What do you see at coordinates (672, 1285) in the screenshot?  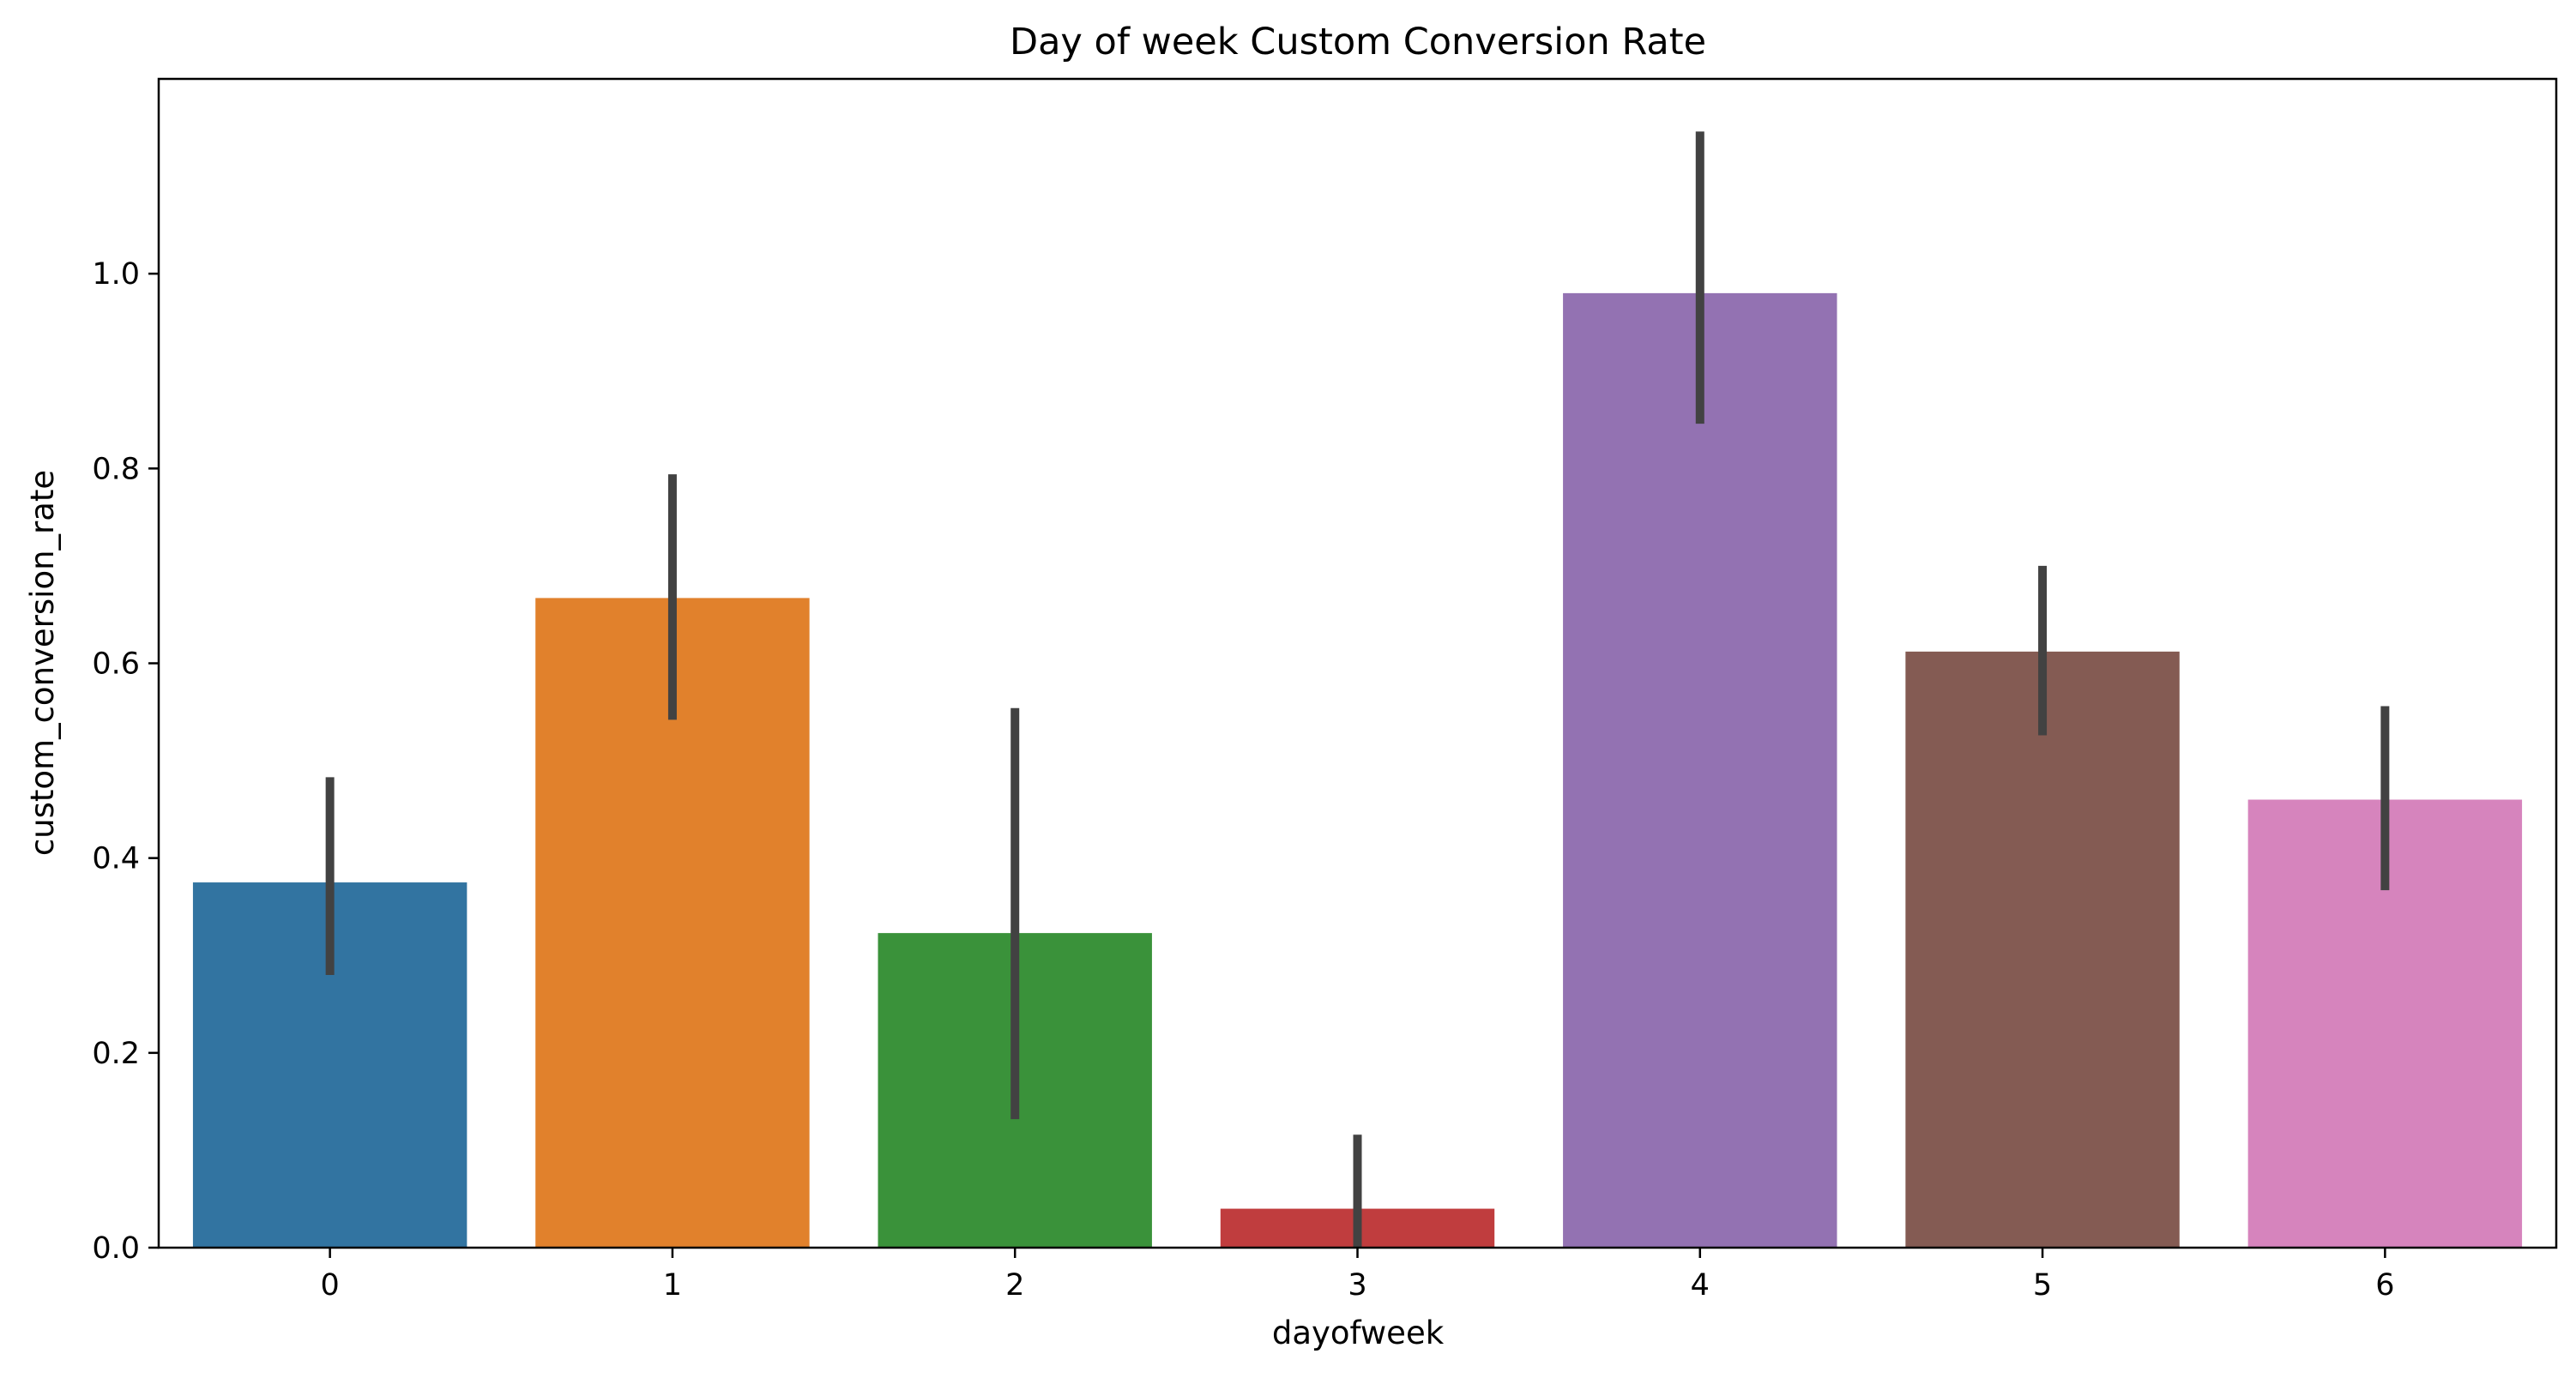 I see `x-tick-label-1: 1` at bounding box center [672, 1285].